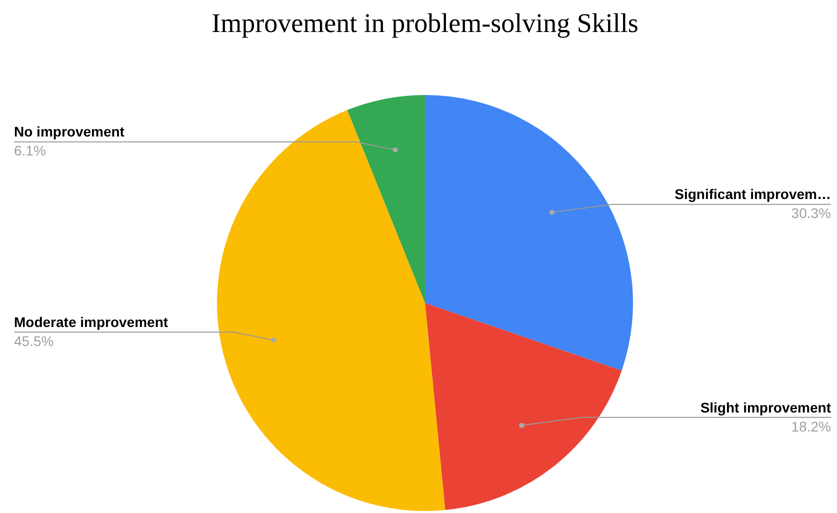 Image resolution: width=837 pixels, height=513 pixels. I want to click on chart-title: Improvement in problem-solving Skills, so click(425, 23).